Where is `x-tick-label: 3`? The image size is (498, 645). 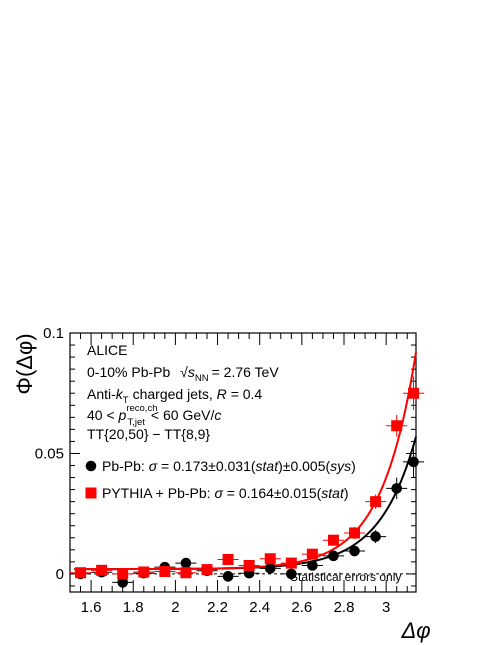
x-tick-label: 3 is located at coordinates (386, 607).